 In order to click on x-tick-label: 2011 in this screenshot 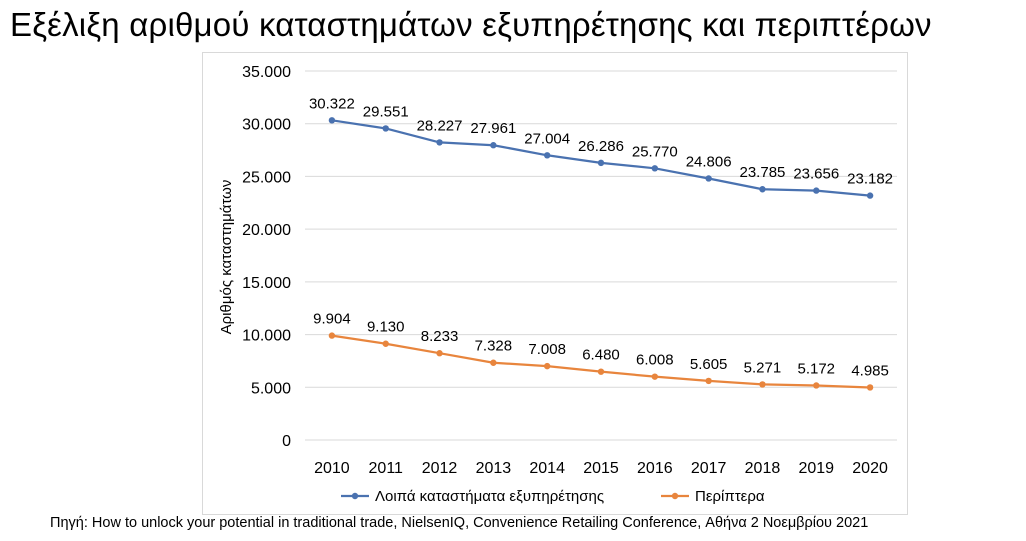, I will do `click(386, 468)`.